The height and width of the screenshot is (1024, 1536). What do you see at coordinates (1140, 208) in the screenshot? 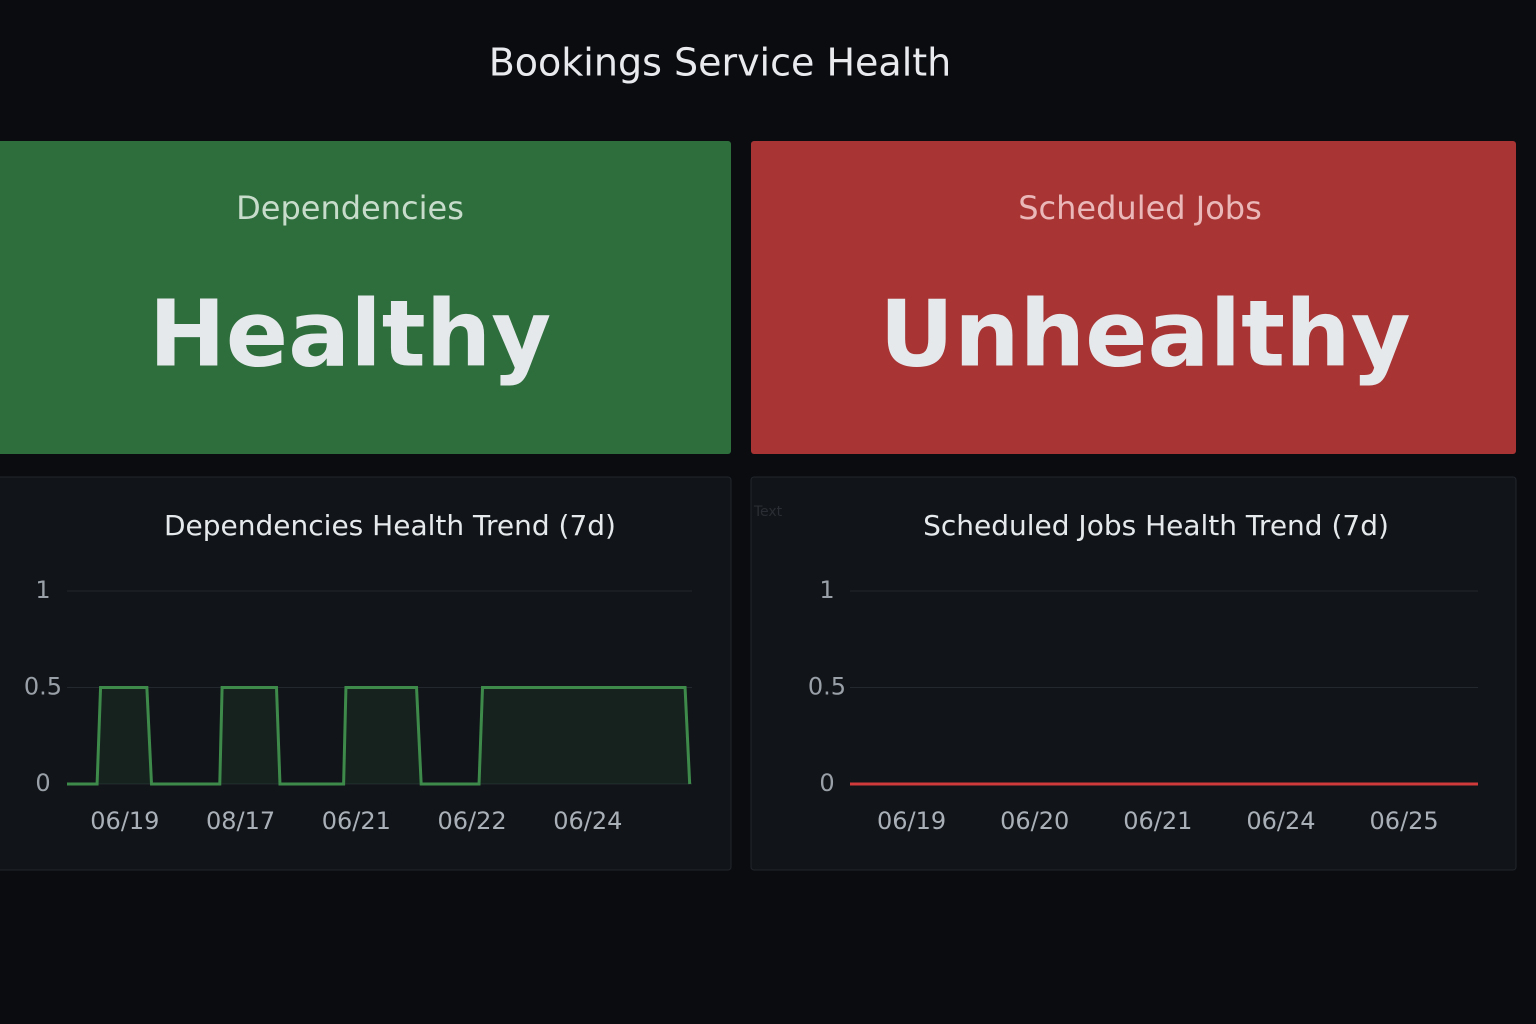
I see `panel-label: Scheduled Jobs` at bounding box center [1140, 208].